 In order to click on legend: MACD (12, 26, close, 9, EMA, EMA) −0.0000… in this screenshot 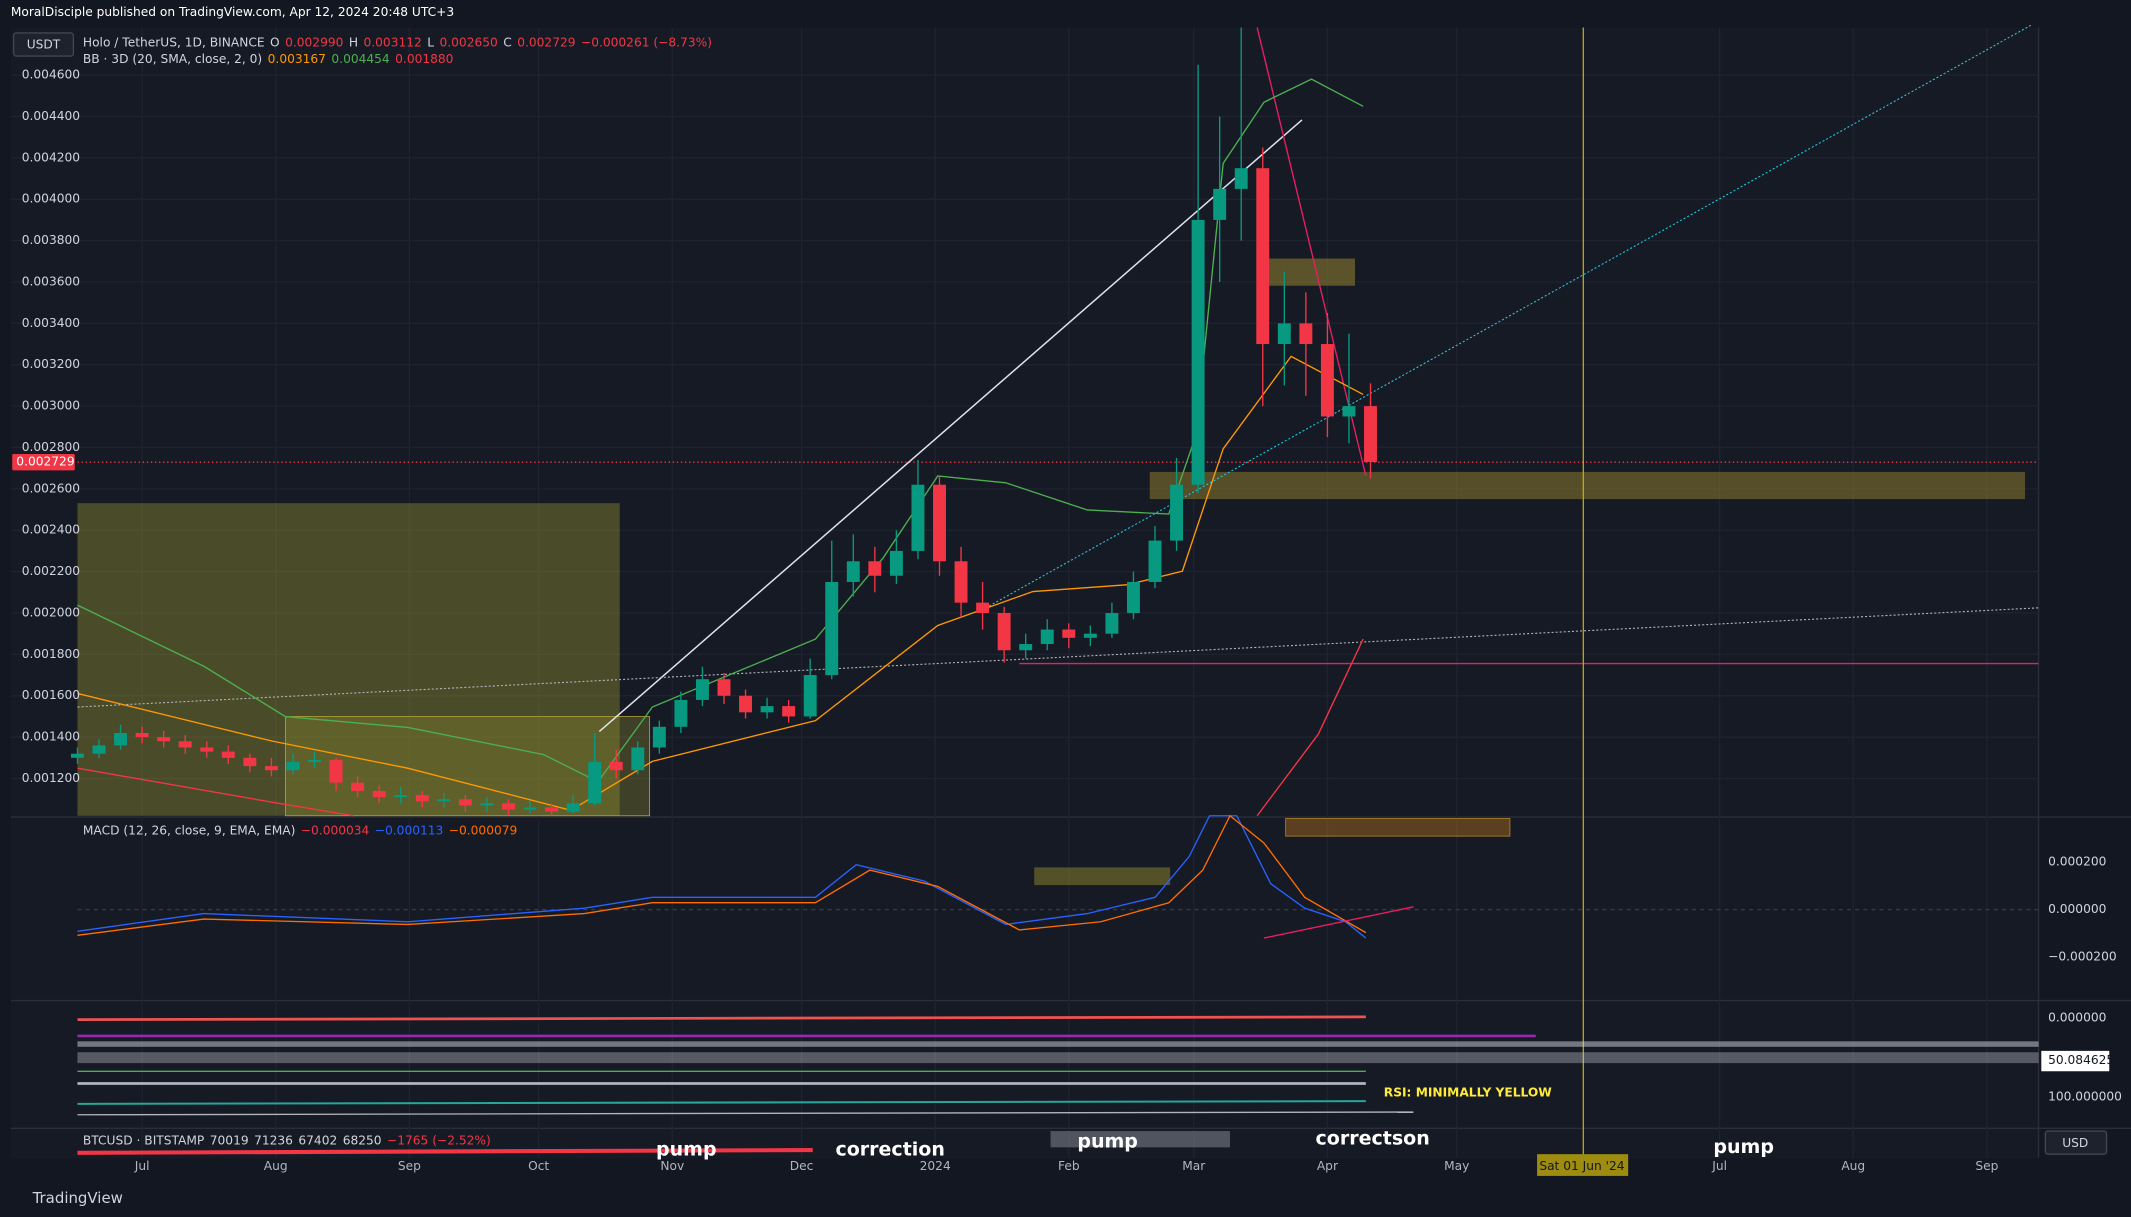, I will do `click(300, 830)`.